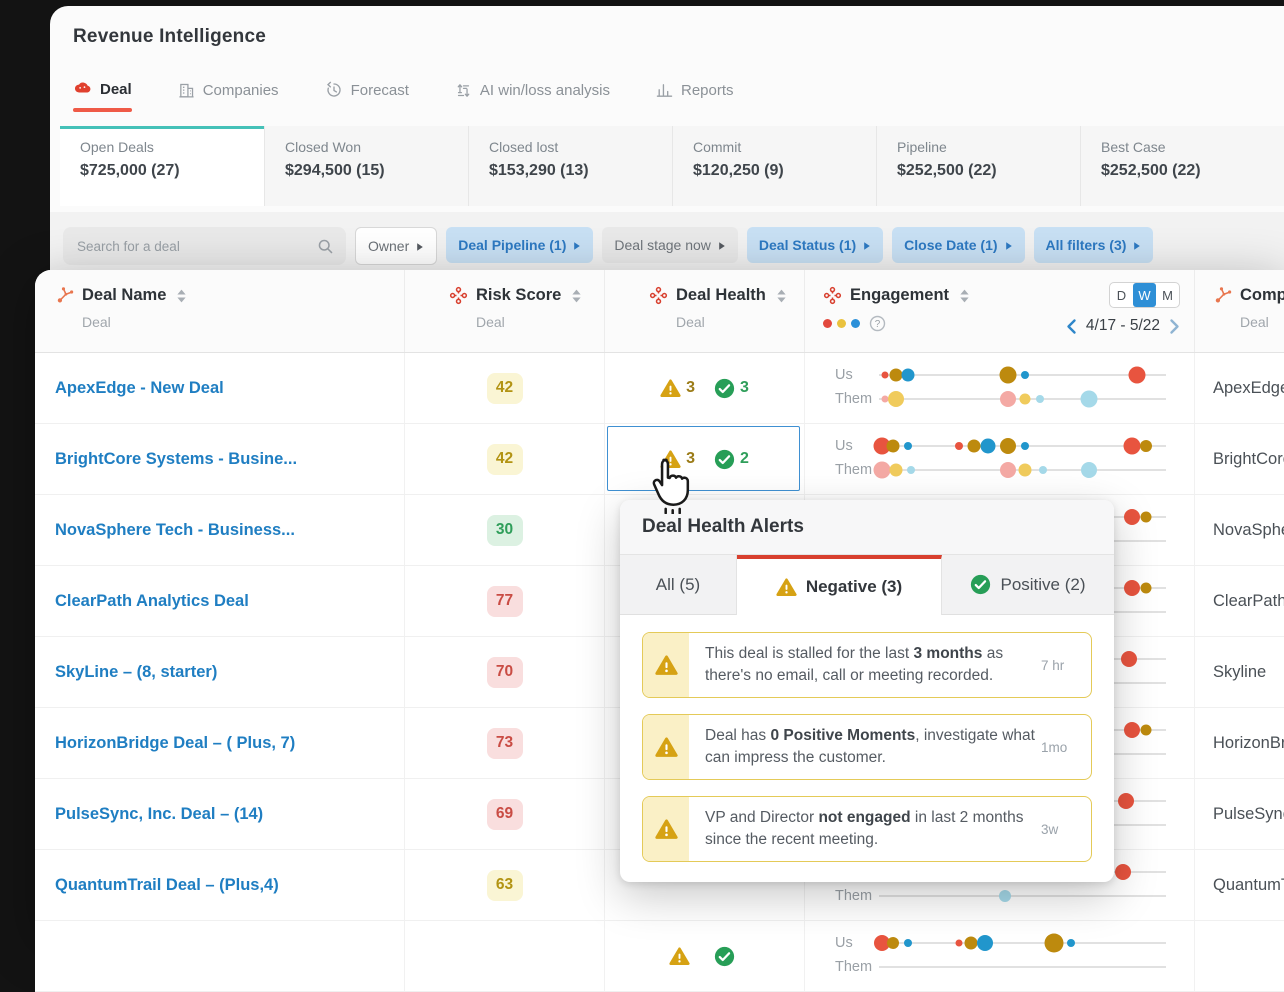 The height and width of the screenshot is (992, 1284). What do you see at coordinates (136, 671) in the screenshot?
I see `deal-name-link: SkyLine – (8, starter)` at bounding box center [136, 671].